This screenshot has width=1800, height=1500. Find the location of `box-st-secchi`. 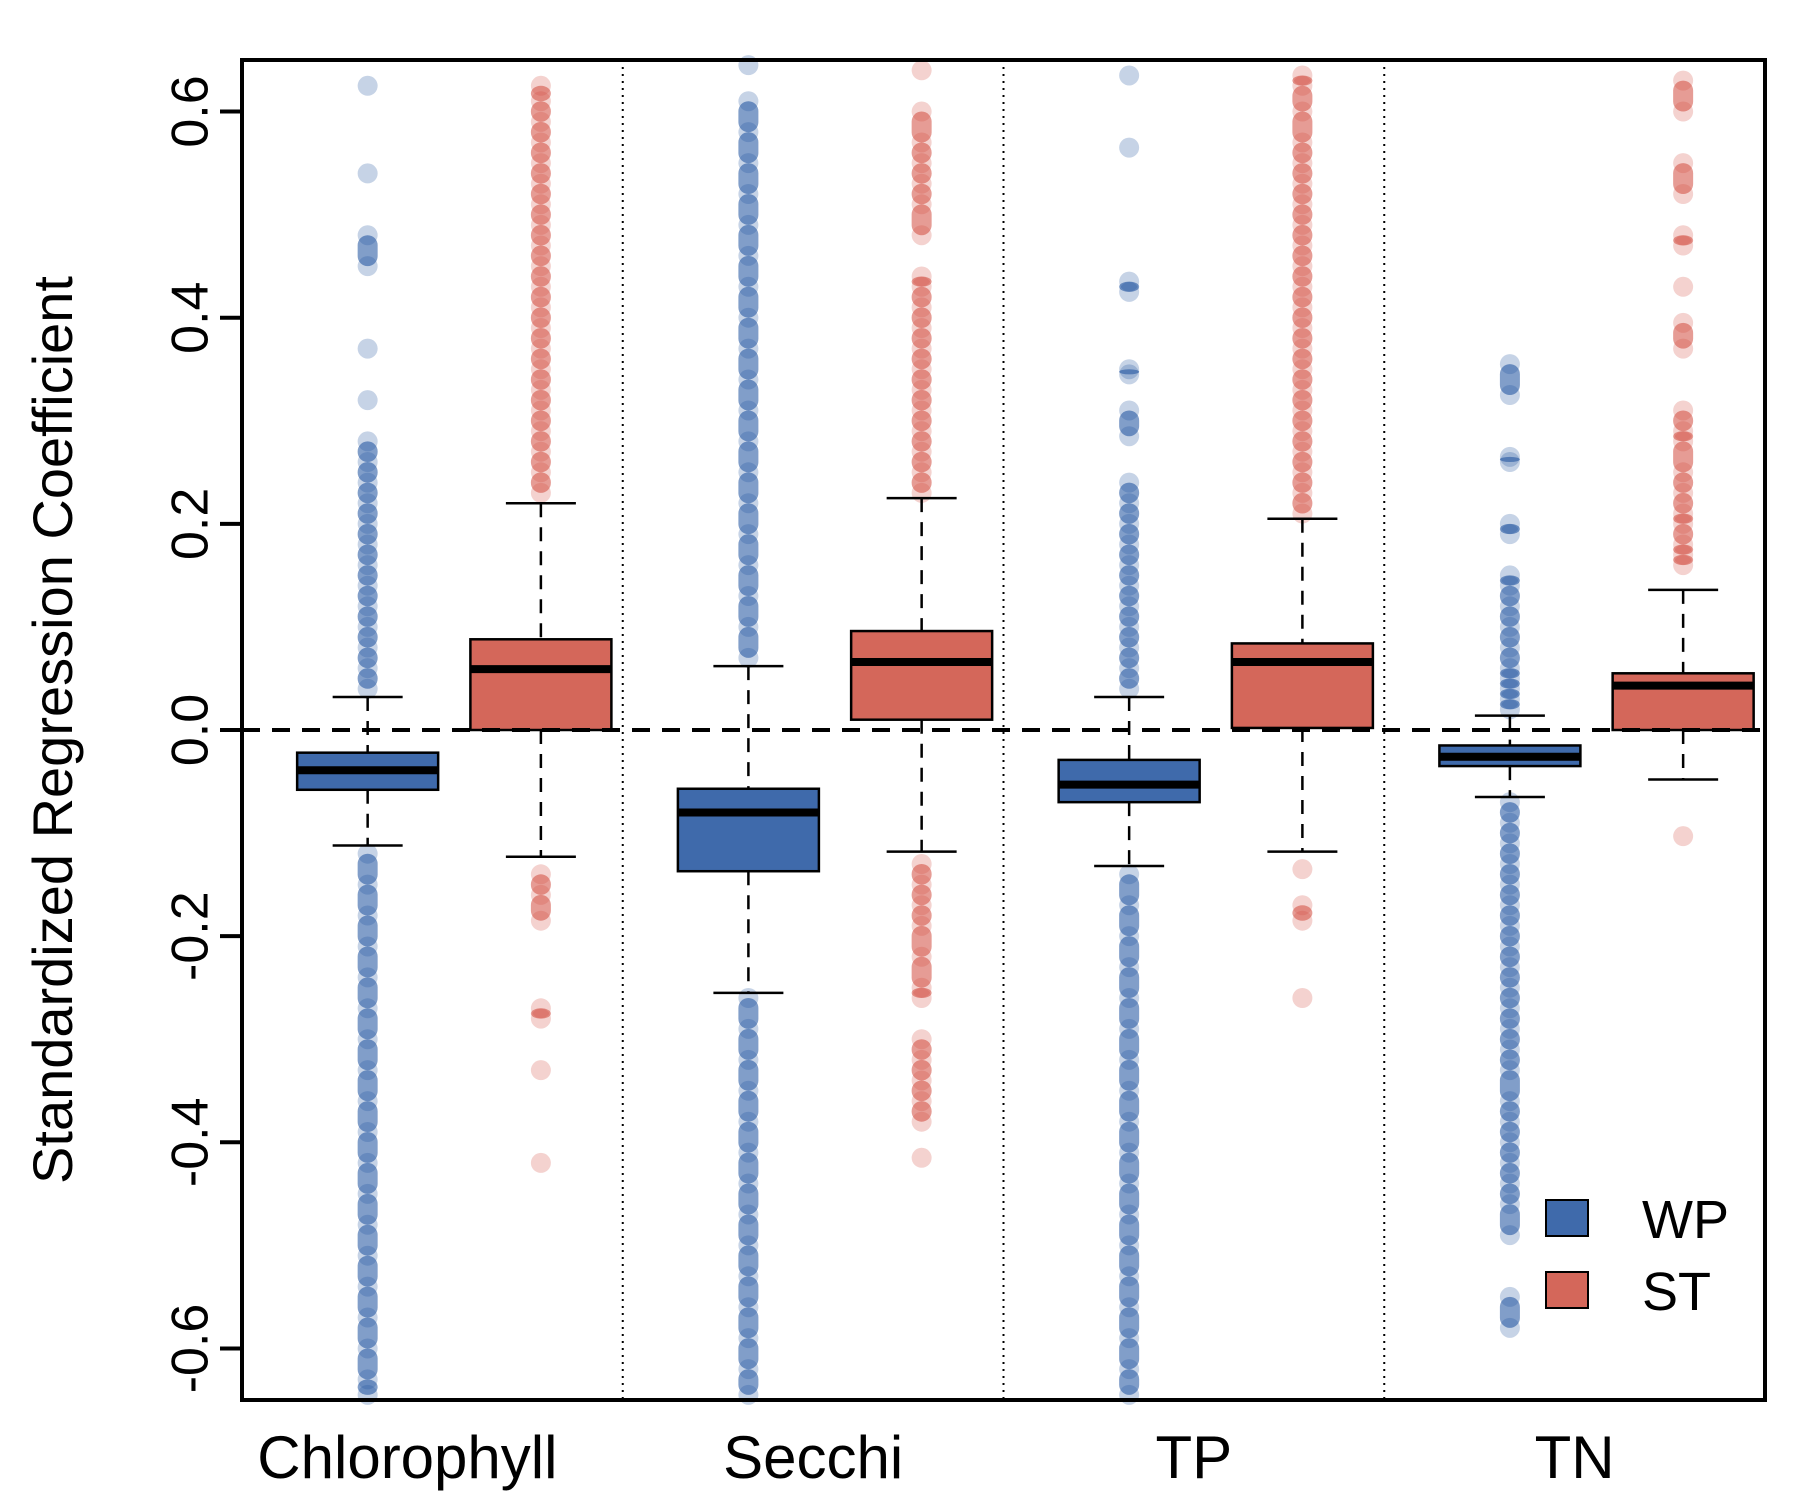

box-st-secchi is located at coordinates (921, 674).